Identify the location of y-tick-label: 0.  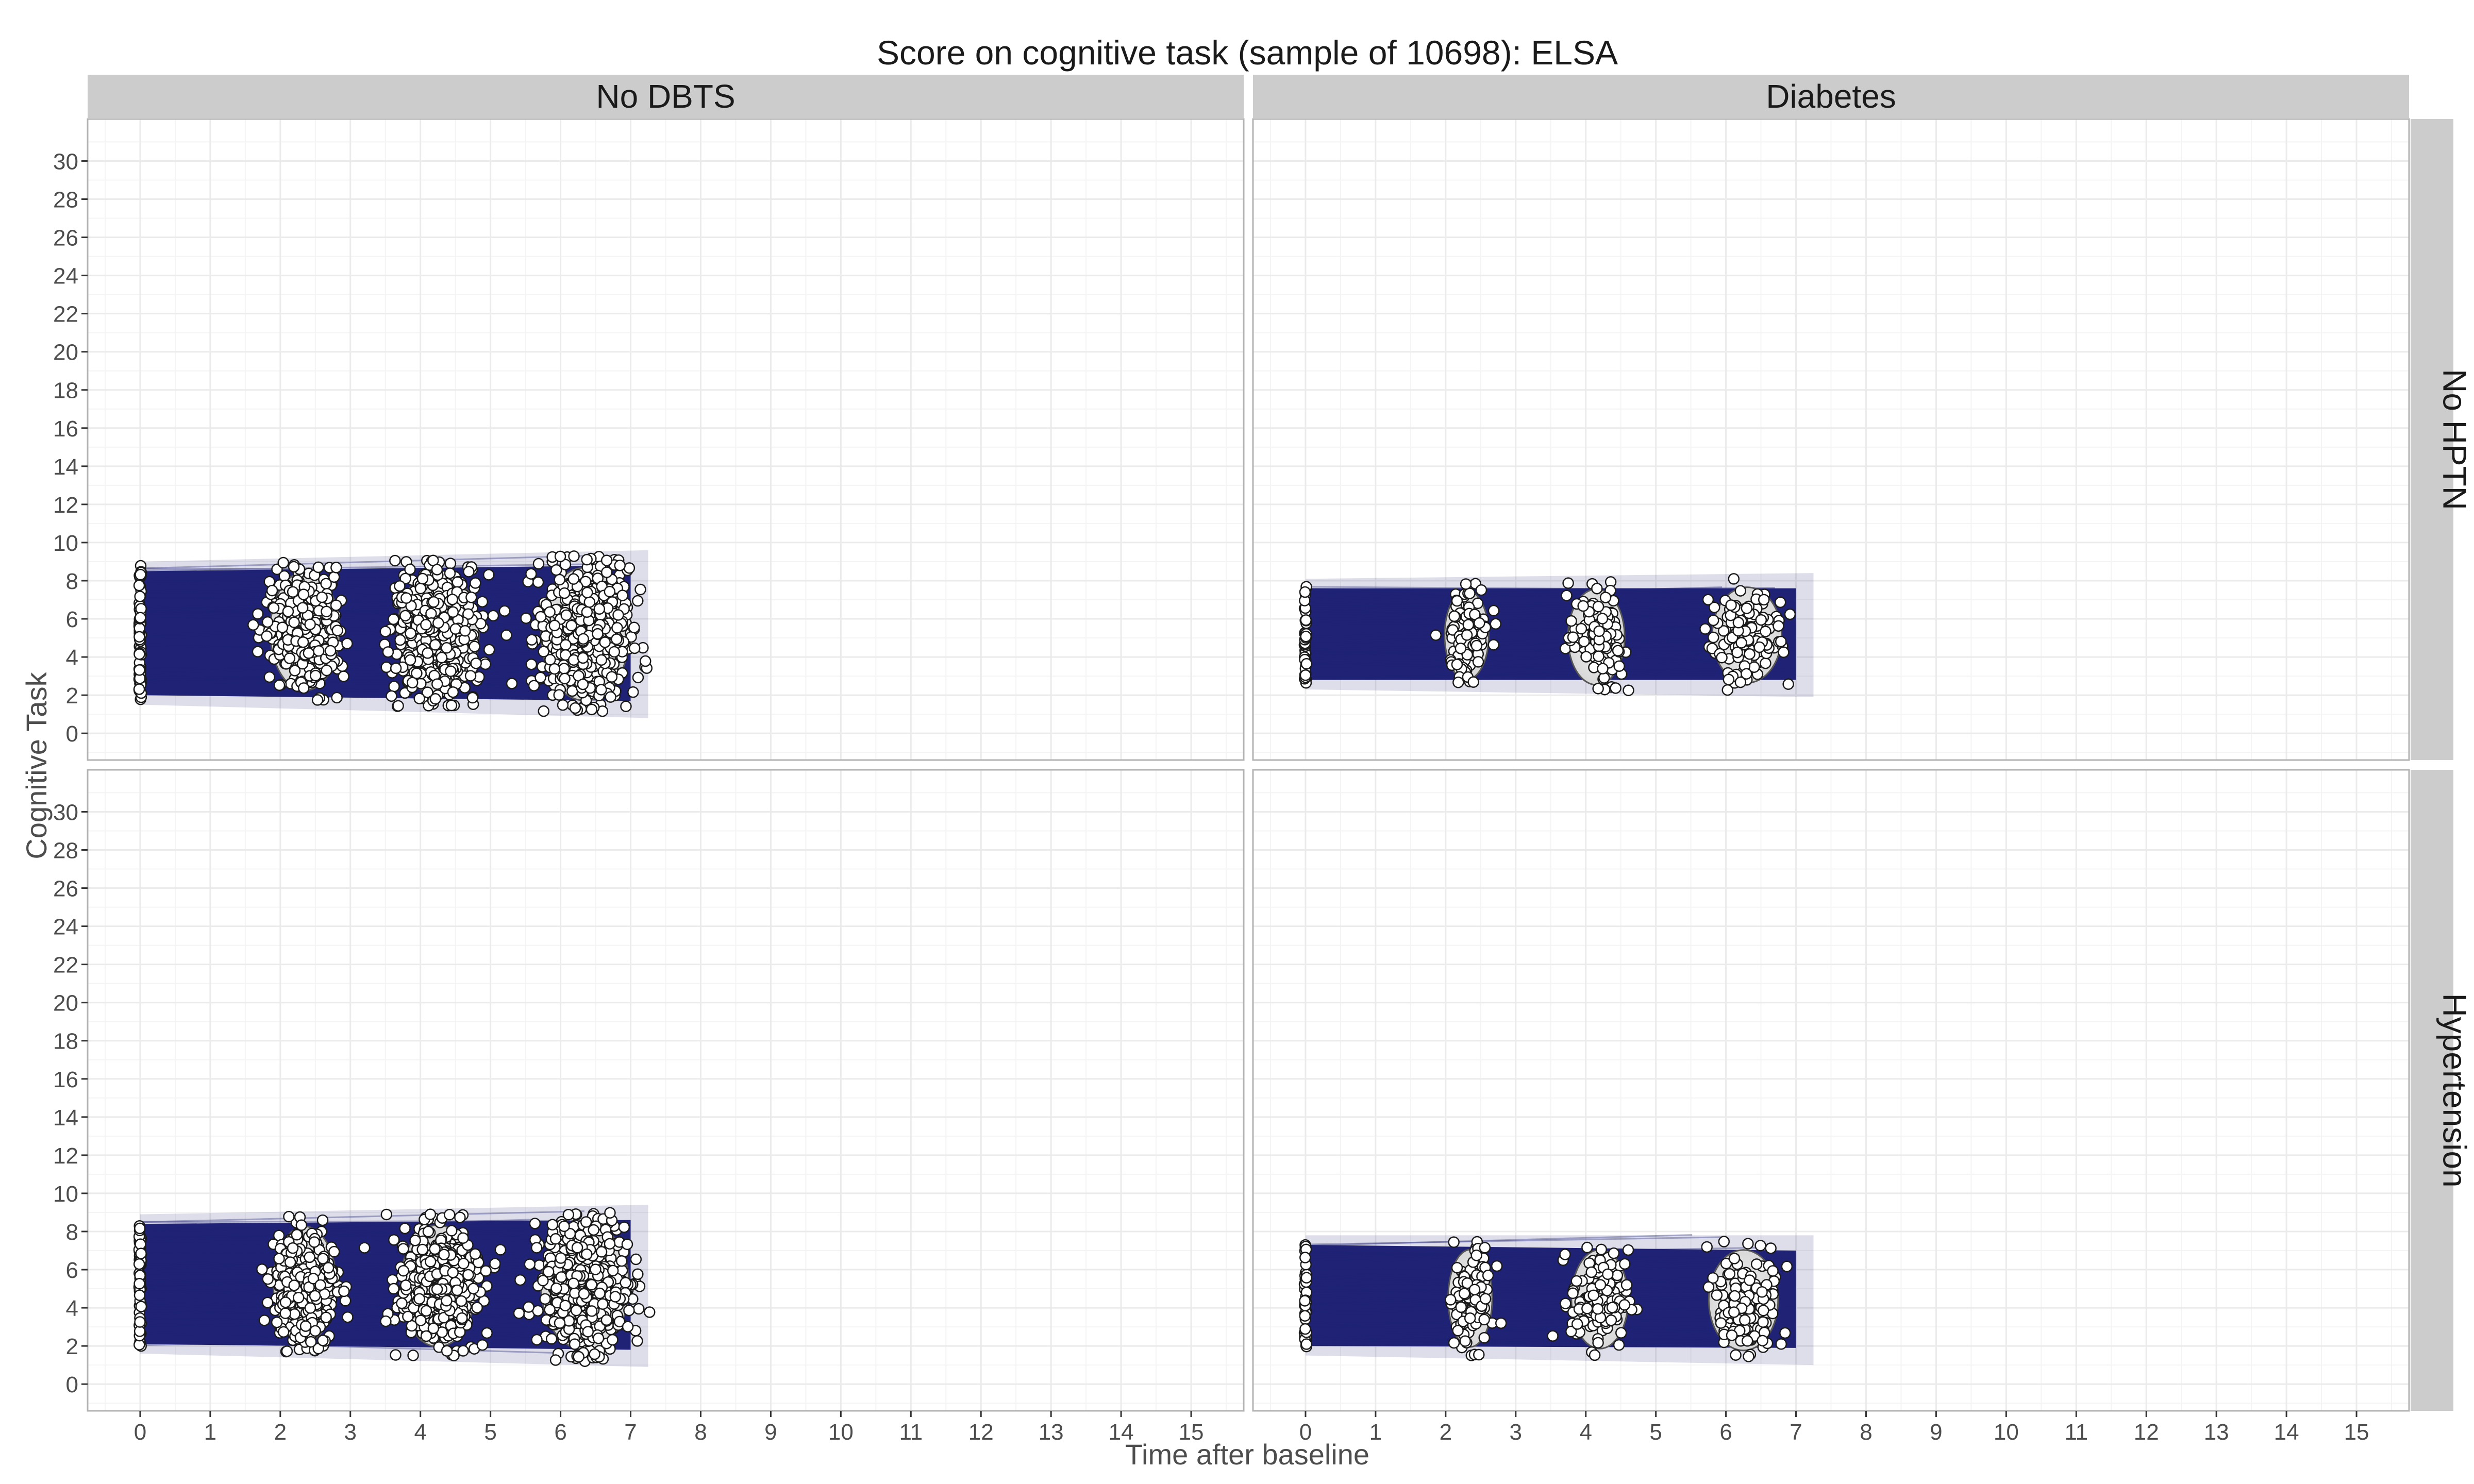
(72, 734).